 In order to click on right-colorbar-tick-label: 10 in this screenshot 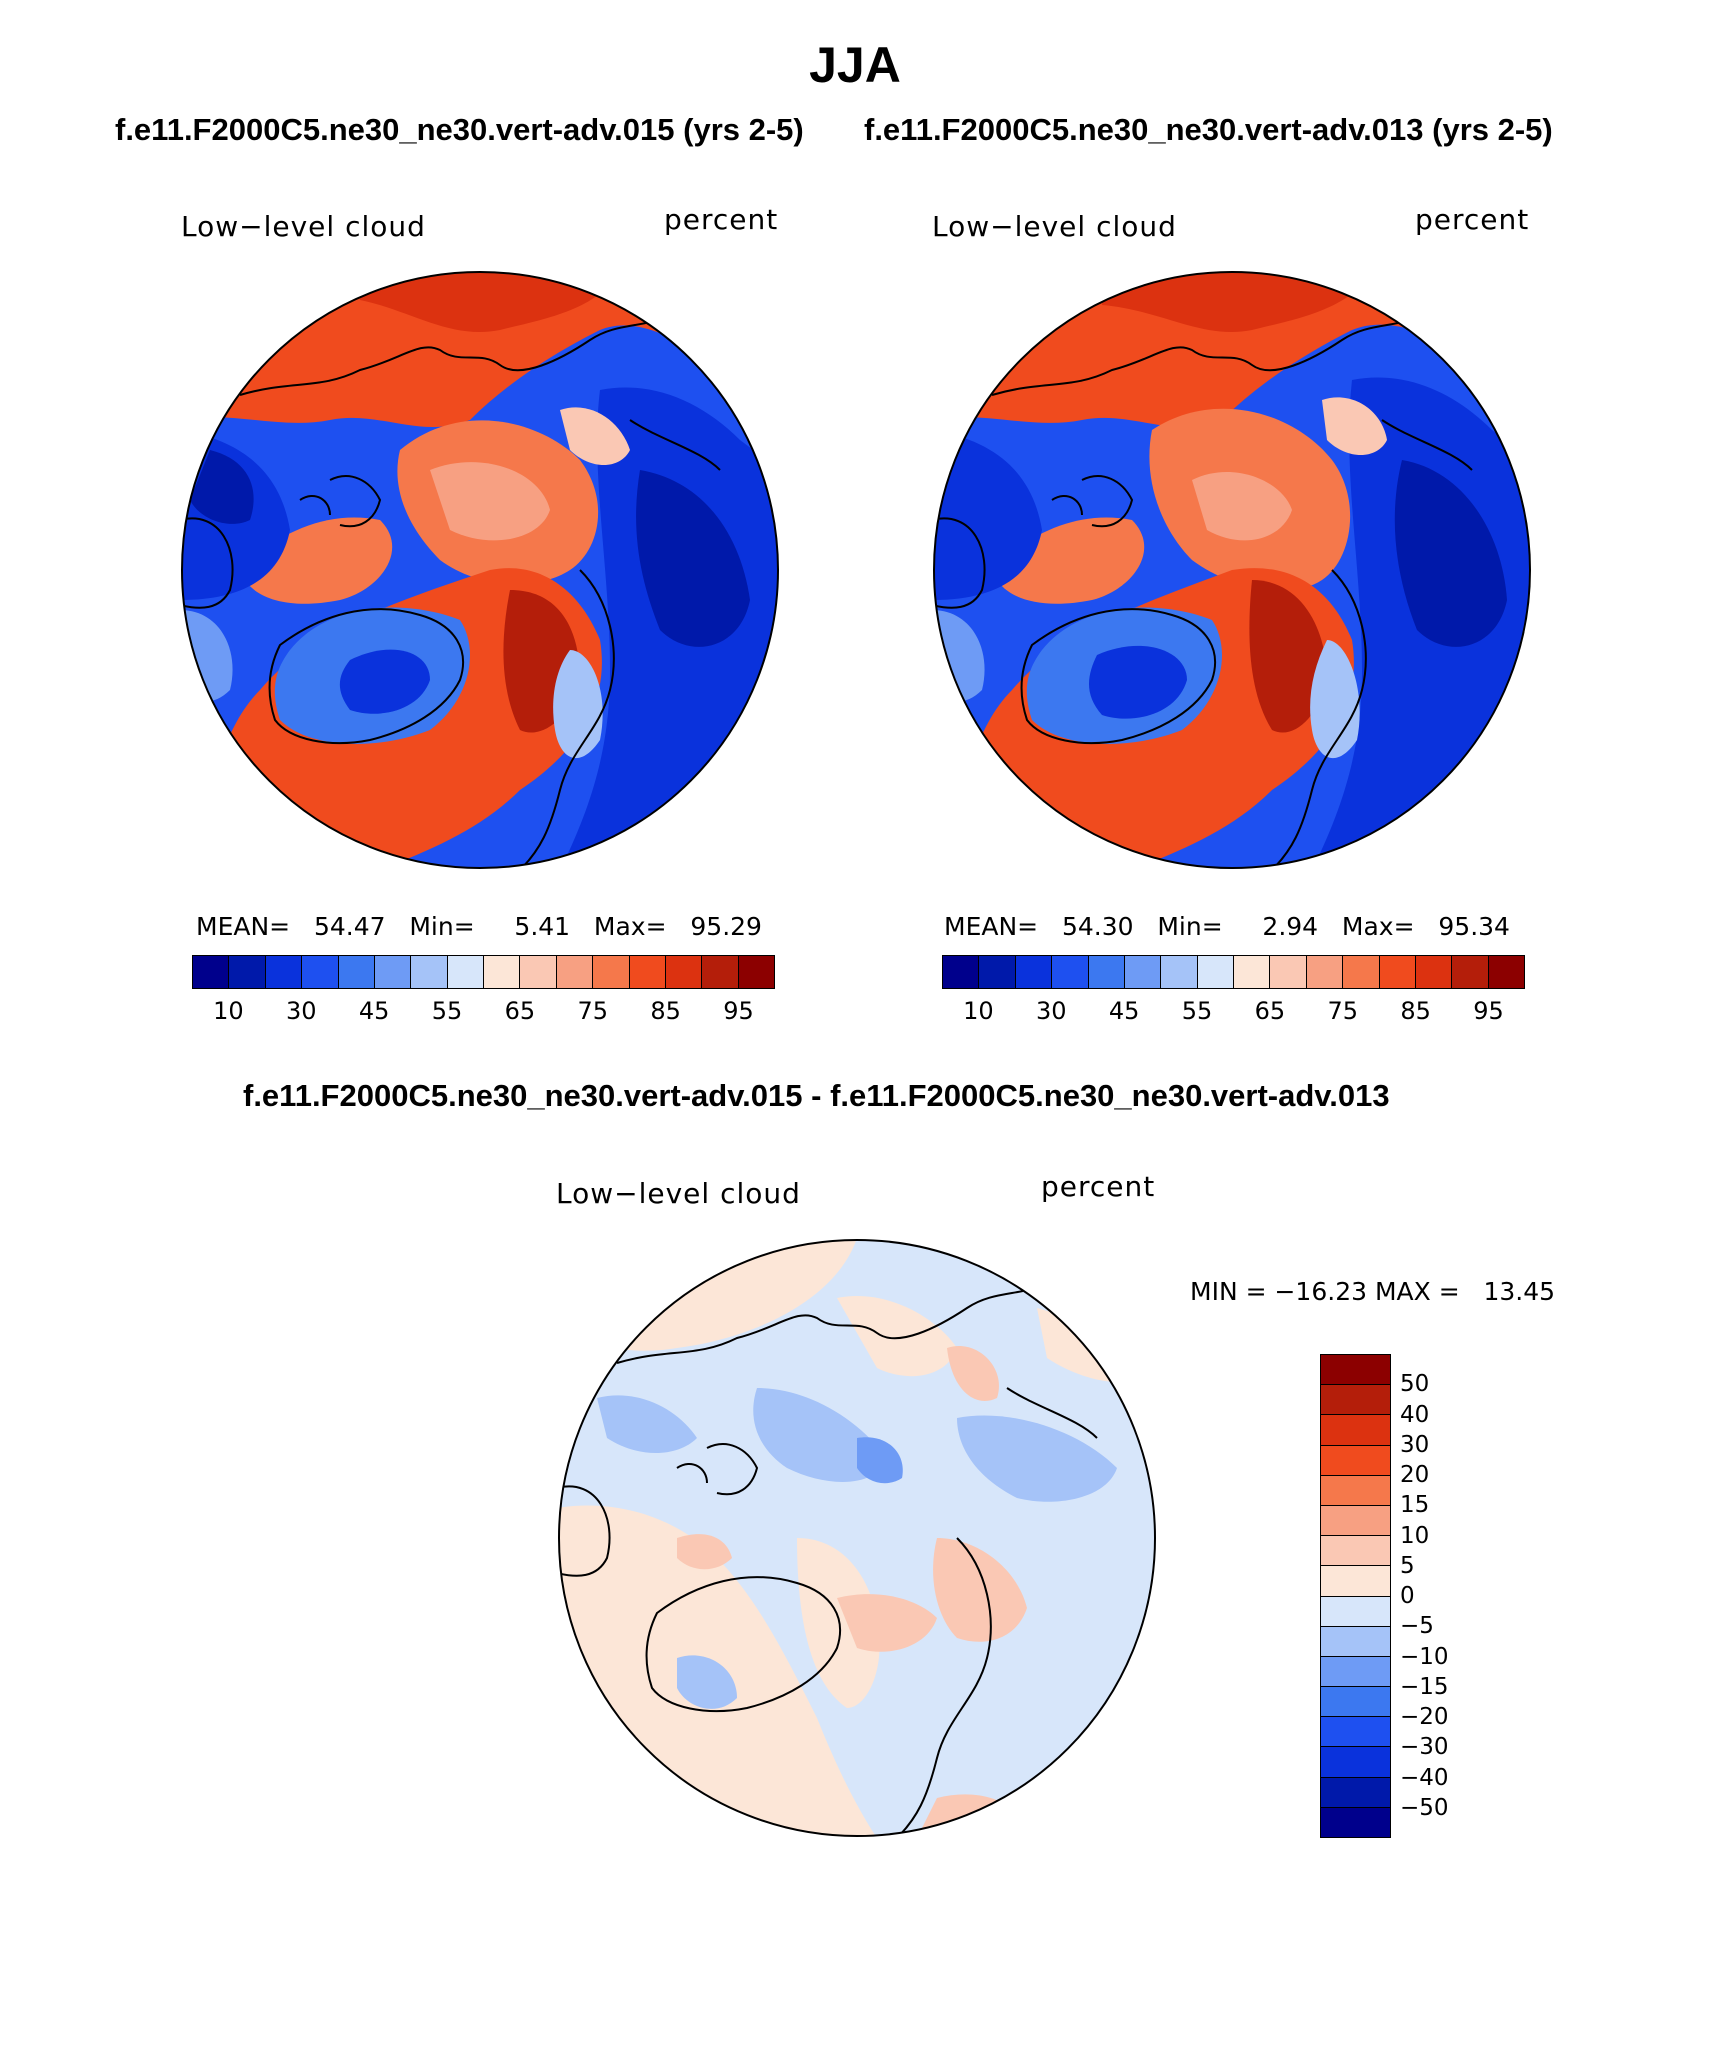, I will do `click(978, 1011)`.